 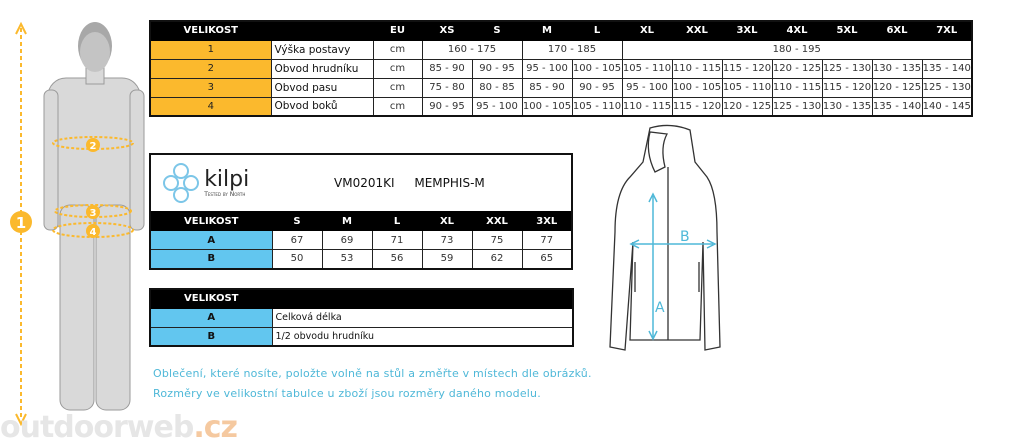 I want to click on row-label: B, so click(x=211, y=259).